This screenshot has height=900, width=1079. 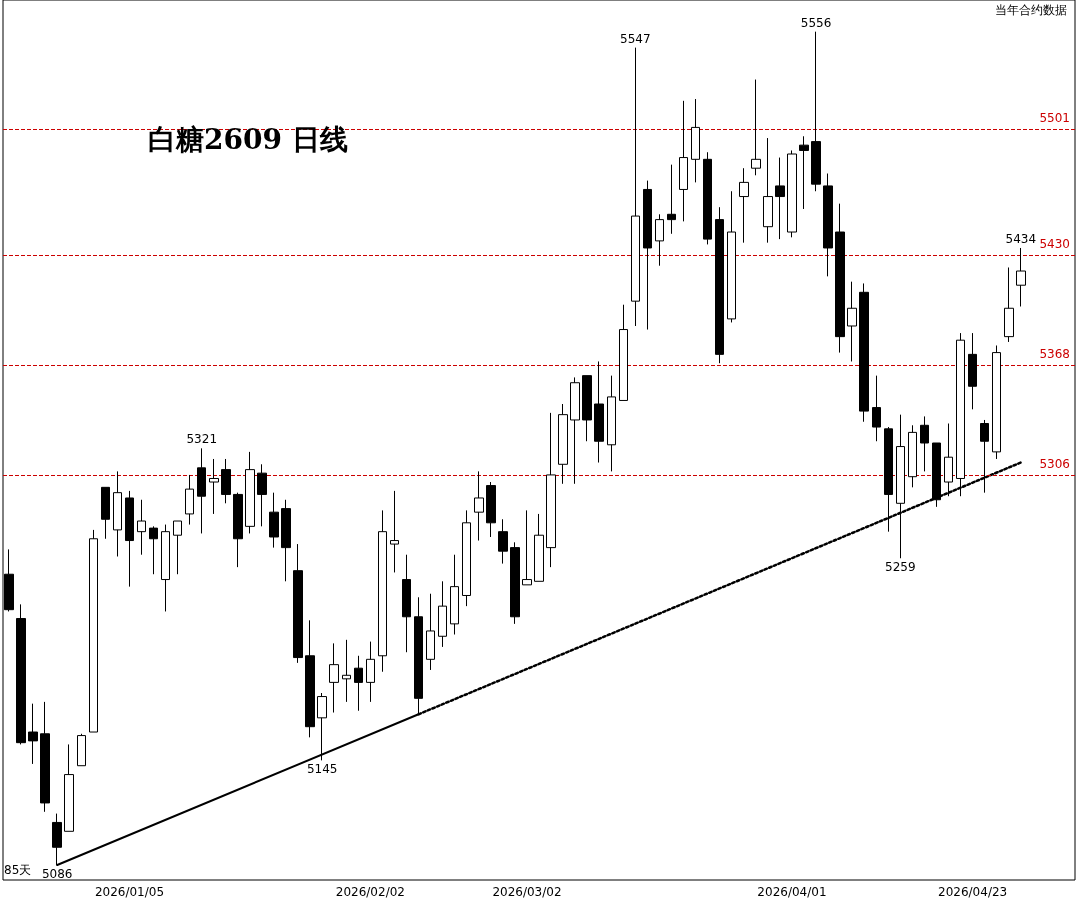 What do you see at coordinates (322, 769) in the screenshot?
I see `annotation: 5145` at bounding box center [322, 769].